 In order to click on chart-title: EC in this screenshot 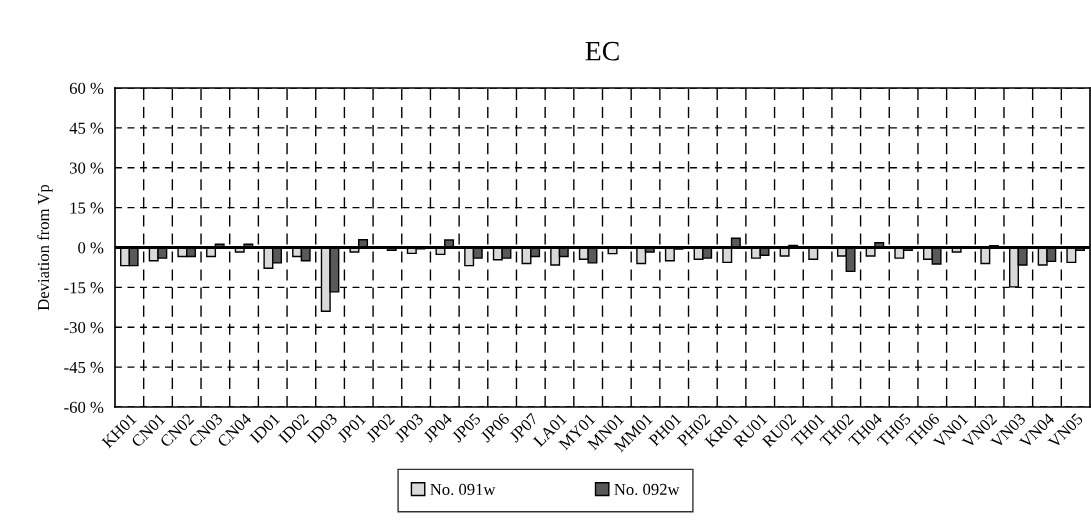, I will do `click(602, 51)`.